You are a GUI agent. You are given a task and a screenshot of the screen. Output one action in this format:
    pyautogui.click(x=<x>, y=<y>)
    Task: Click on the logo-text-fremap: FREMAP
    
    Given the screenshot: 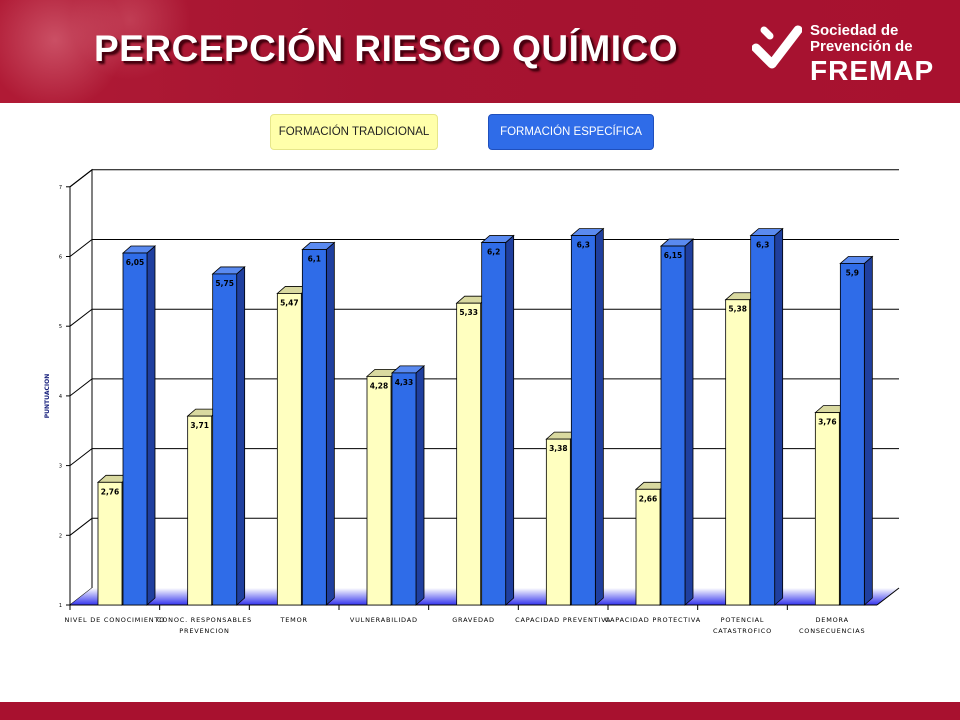 What is the action you would take?
    pyautogui.click(x=872, y=70)
    